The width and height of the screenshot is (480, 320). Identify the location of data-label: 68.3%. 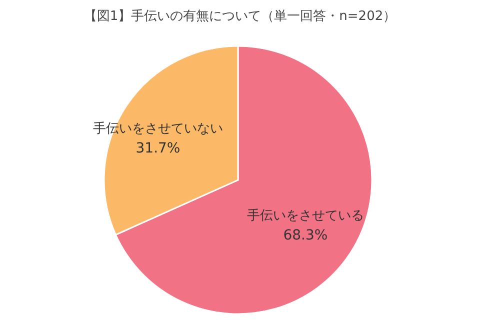
(305, 236).